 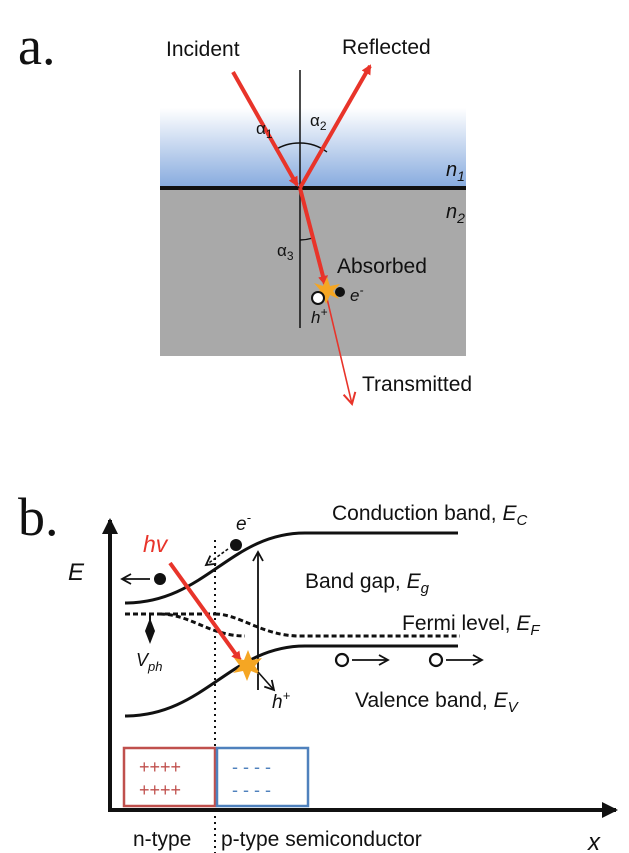 What do you see at coordinates (76, 572) in the screenshot?
I see `y-axis-label: E` at bounding box center [76, 572].